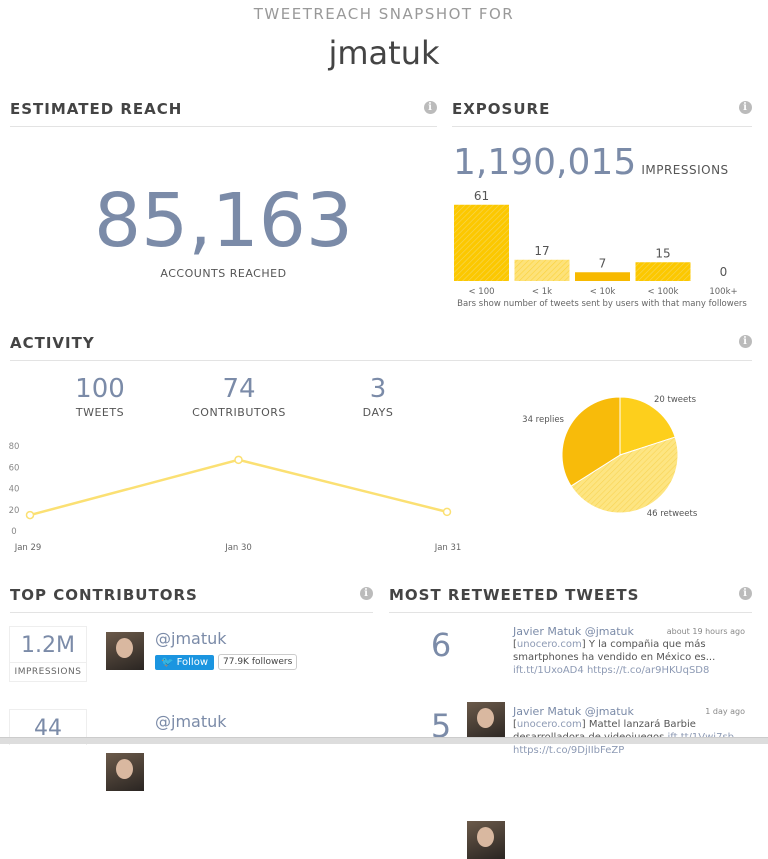 The height and width of the screenshot is (859, 768). Describe the element at coordinates (28, 548) in the screenshot. I see `x-tick-label: Jan 29` at that location.